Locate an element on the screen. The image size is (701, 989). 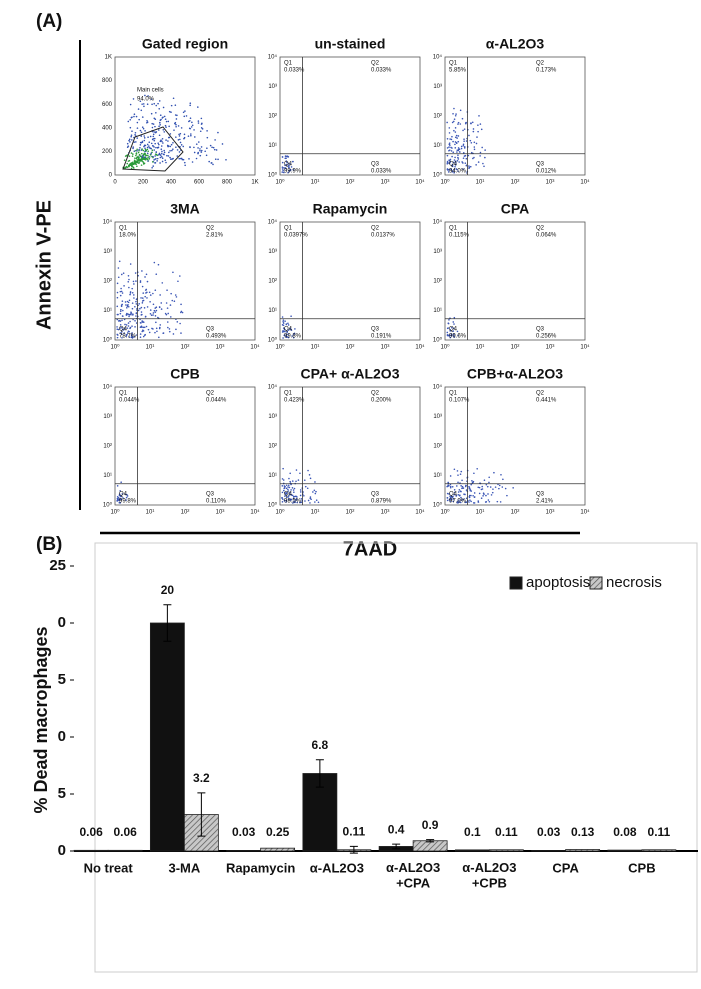
y-tick-label: 10³ is located at coordinates (437, 87).